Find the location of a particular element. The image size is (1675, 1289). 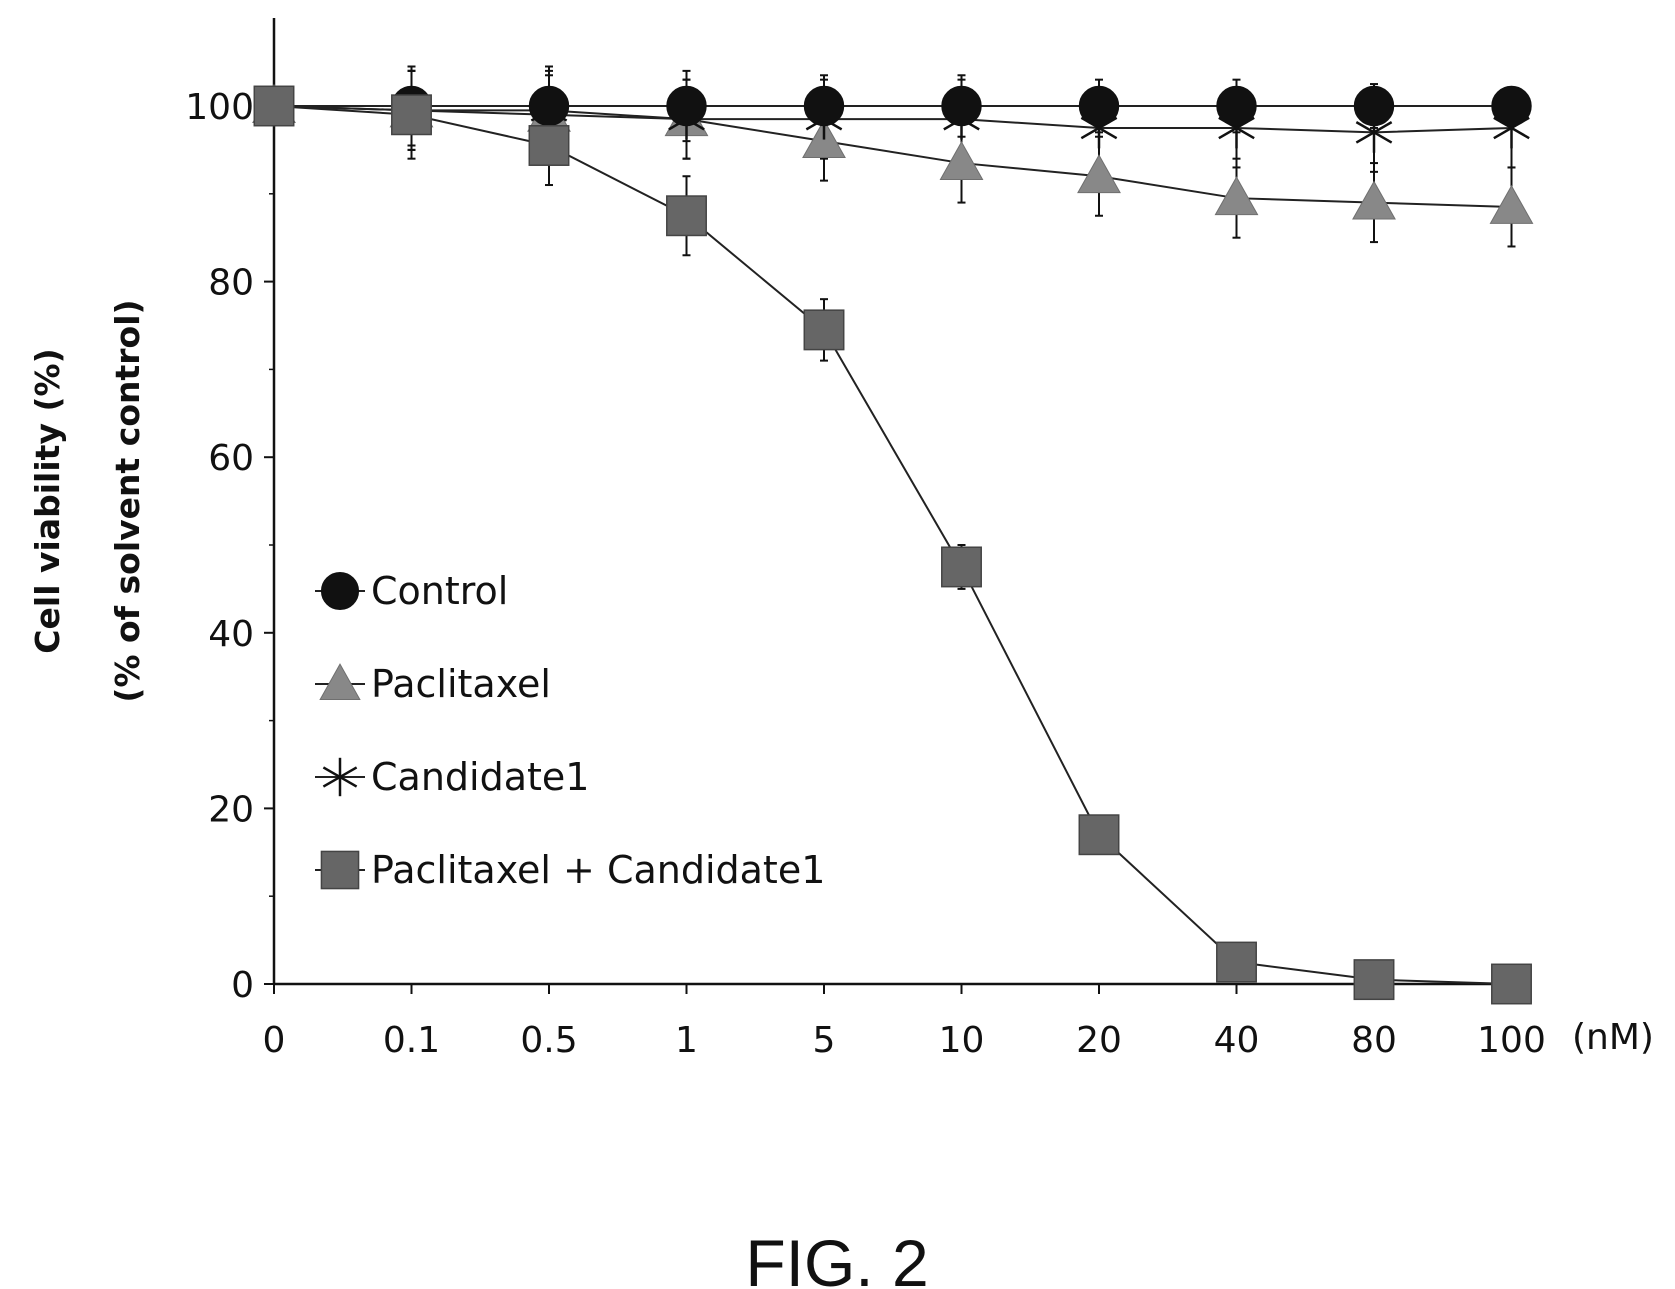

x-tick-label: 0 is located at coordinates (274, 1040).